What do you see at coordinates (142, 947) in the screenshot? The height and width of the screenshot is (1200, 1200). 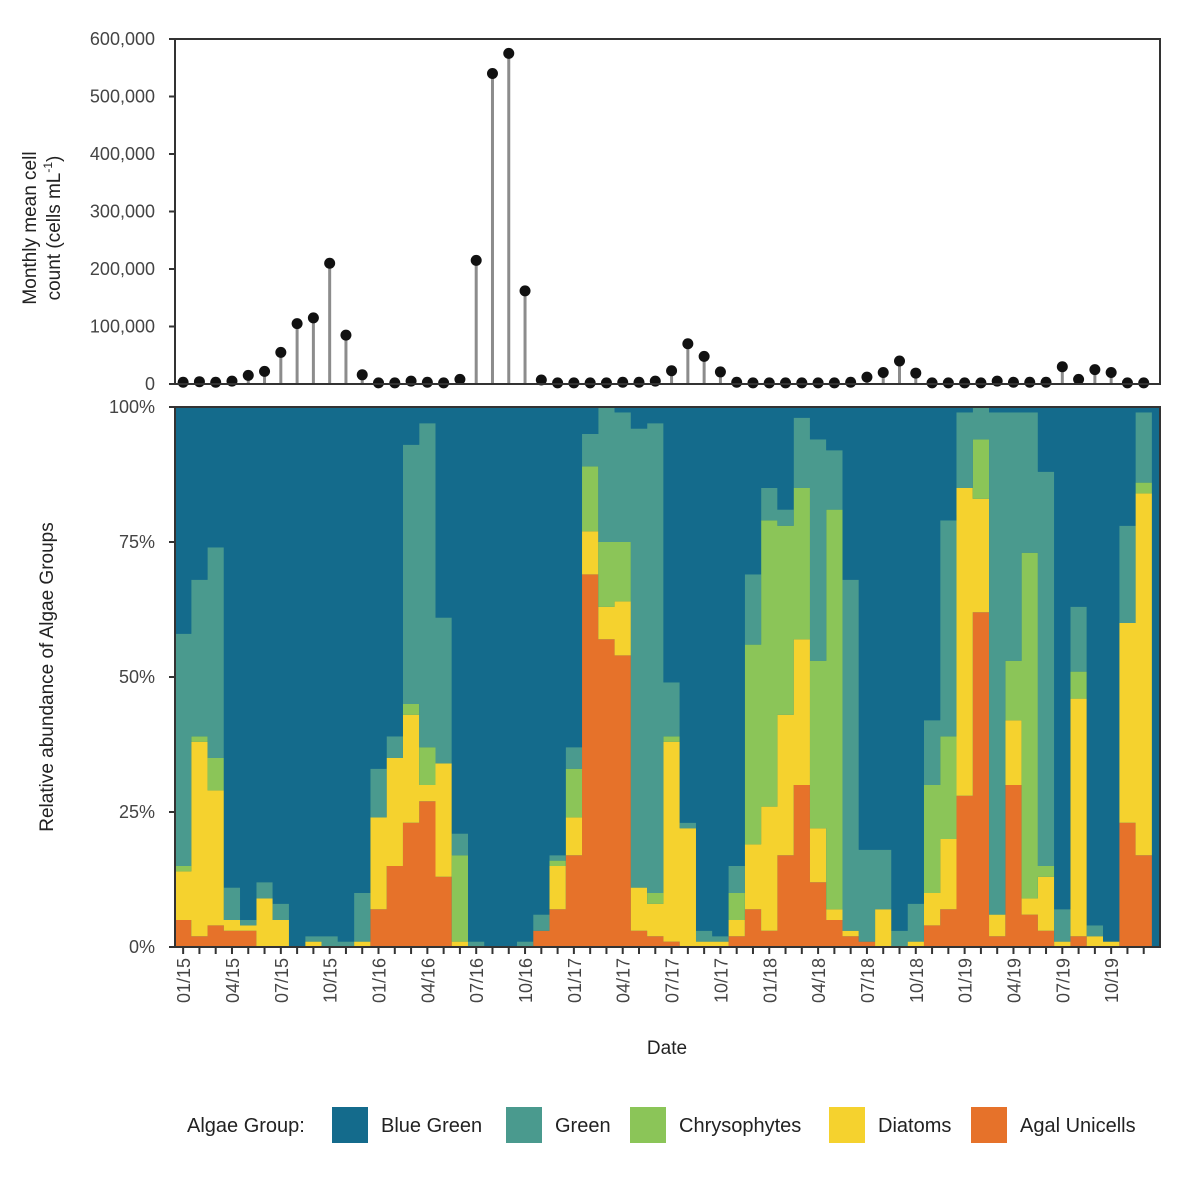 I see `bottom-y-tick-label: 0%` at bounding box center [142, 947].